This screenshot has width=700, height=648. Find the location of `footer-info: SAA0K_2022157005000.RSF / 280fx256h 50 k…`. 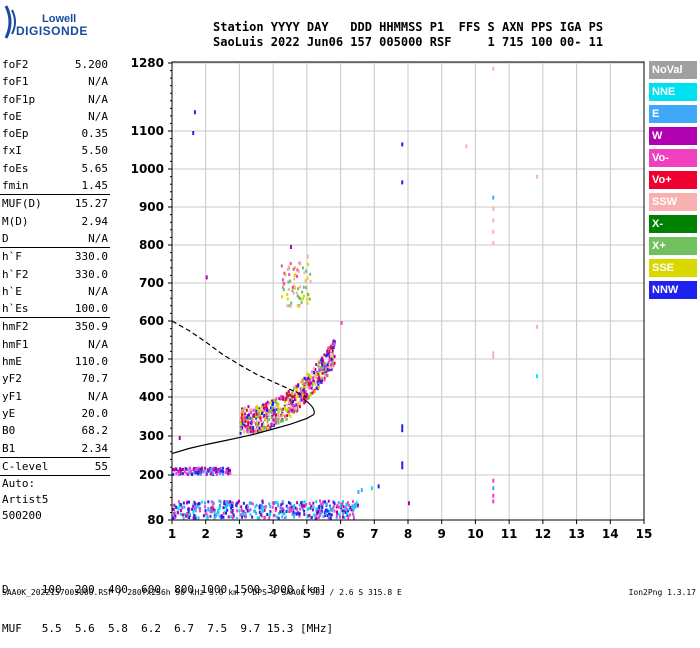

footer-info: SAA0K_2022157005000.RSF / 280fx256h 50 k… is located at coordinates (202, 592).